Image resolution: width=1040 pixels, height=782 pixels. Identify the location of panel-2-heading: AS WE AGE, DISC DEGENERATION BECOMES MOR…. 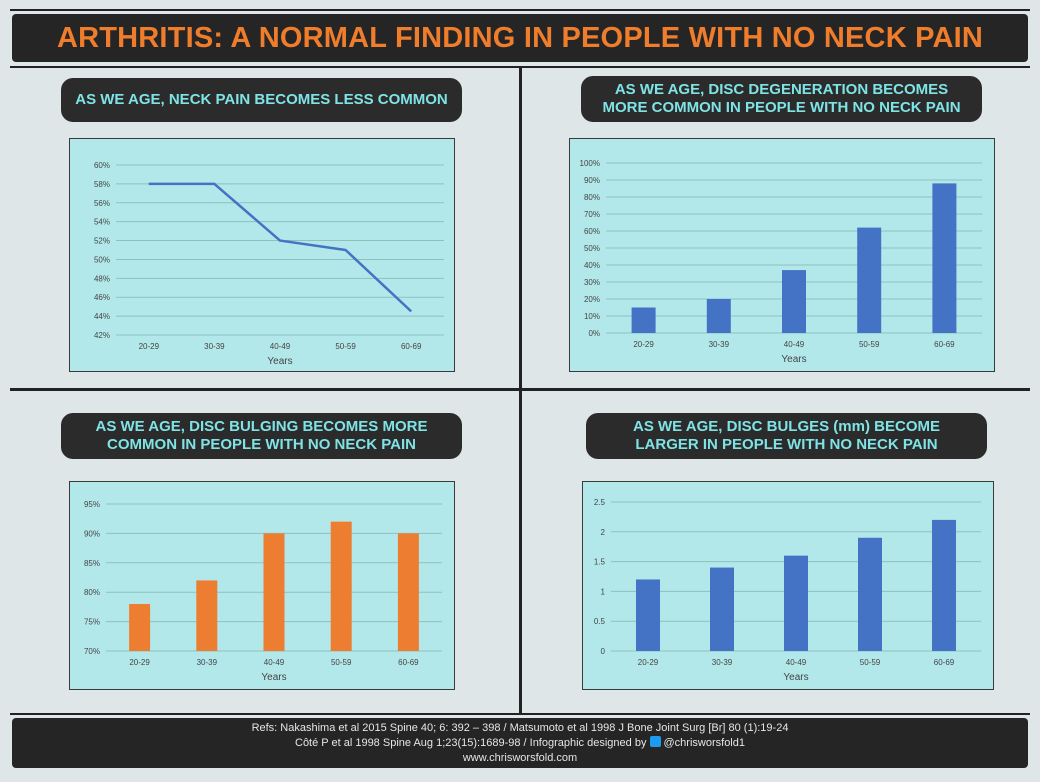
(781, 99).